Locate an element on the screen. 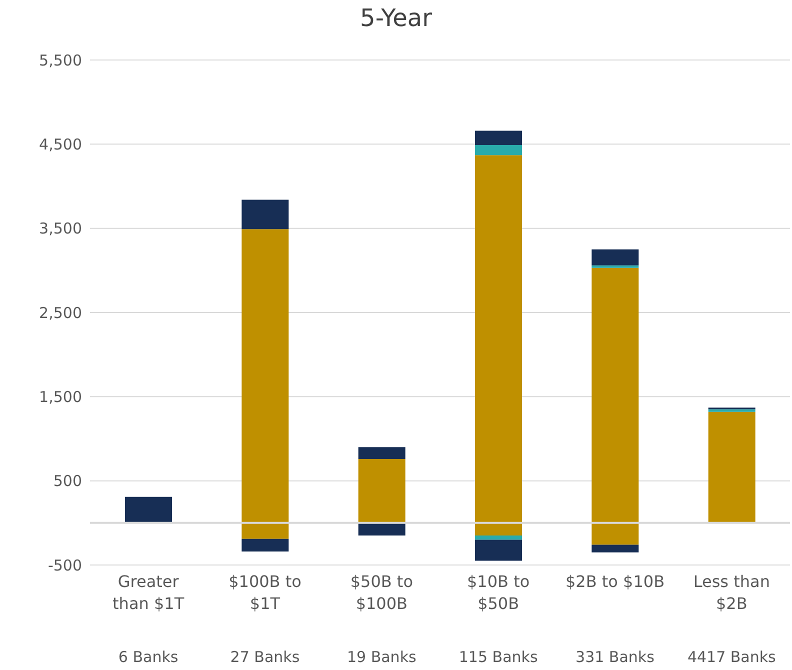 The height and width of the screenshot is (670, 792). x-tick-label: $2B to $10B is located at coordinates (615, 581).